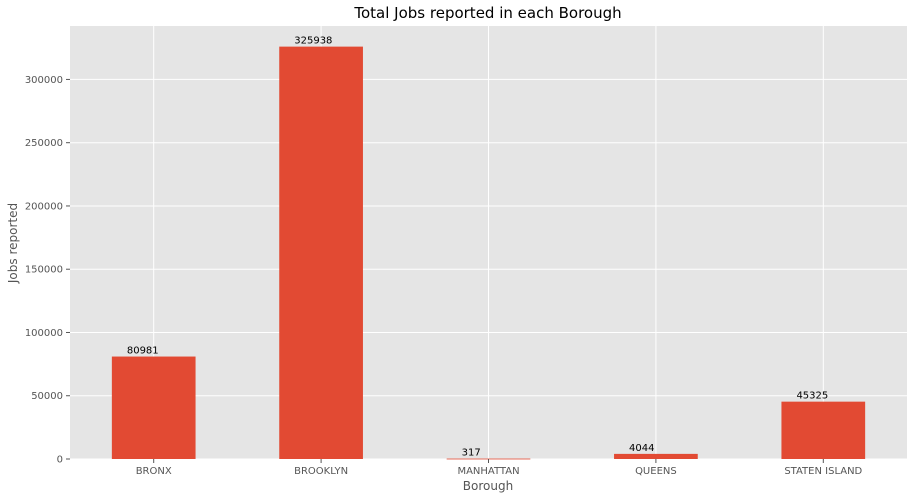 This screenshot has height=500, width=913. Describe the element at coordinates (313, 41) in the screenshot. I see `data-label: 325938` at that location.